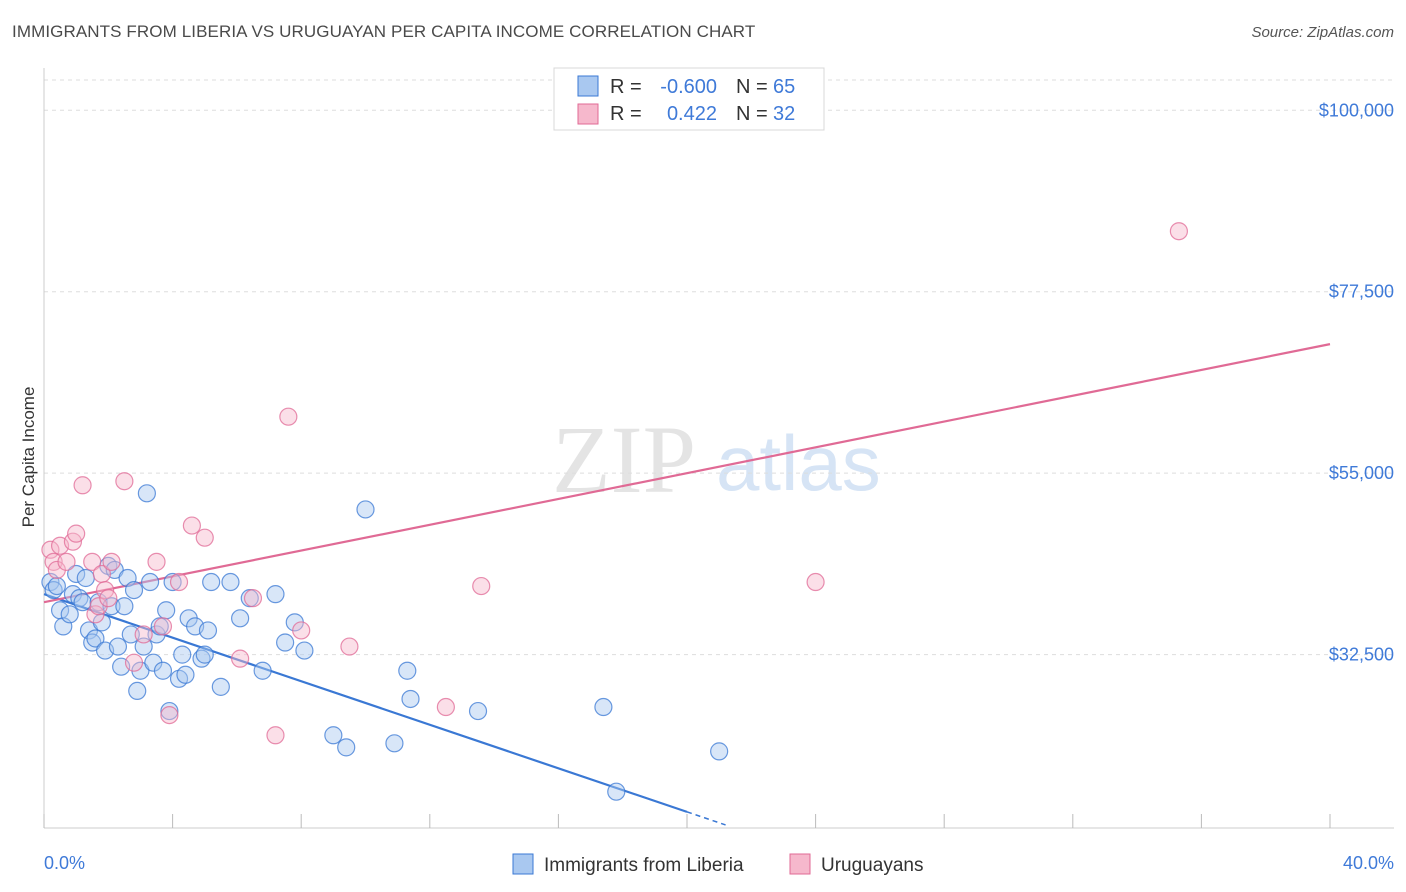 The image size is (1406, 892). Describe the element at coordinates (706, 818) in the screenshot. I see `trend-line-liberia-extension` at that location.